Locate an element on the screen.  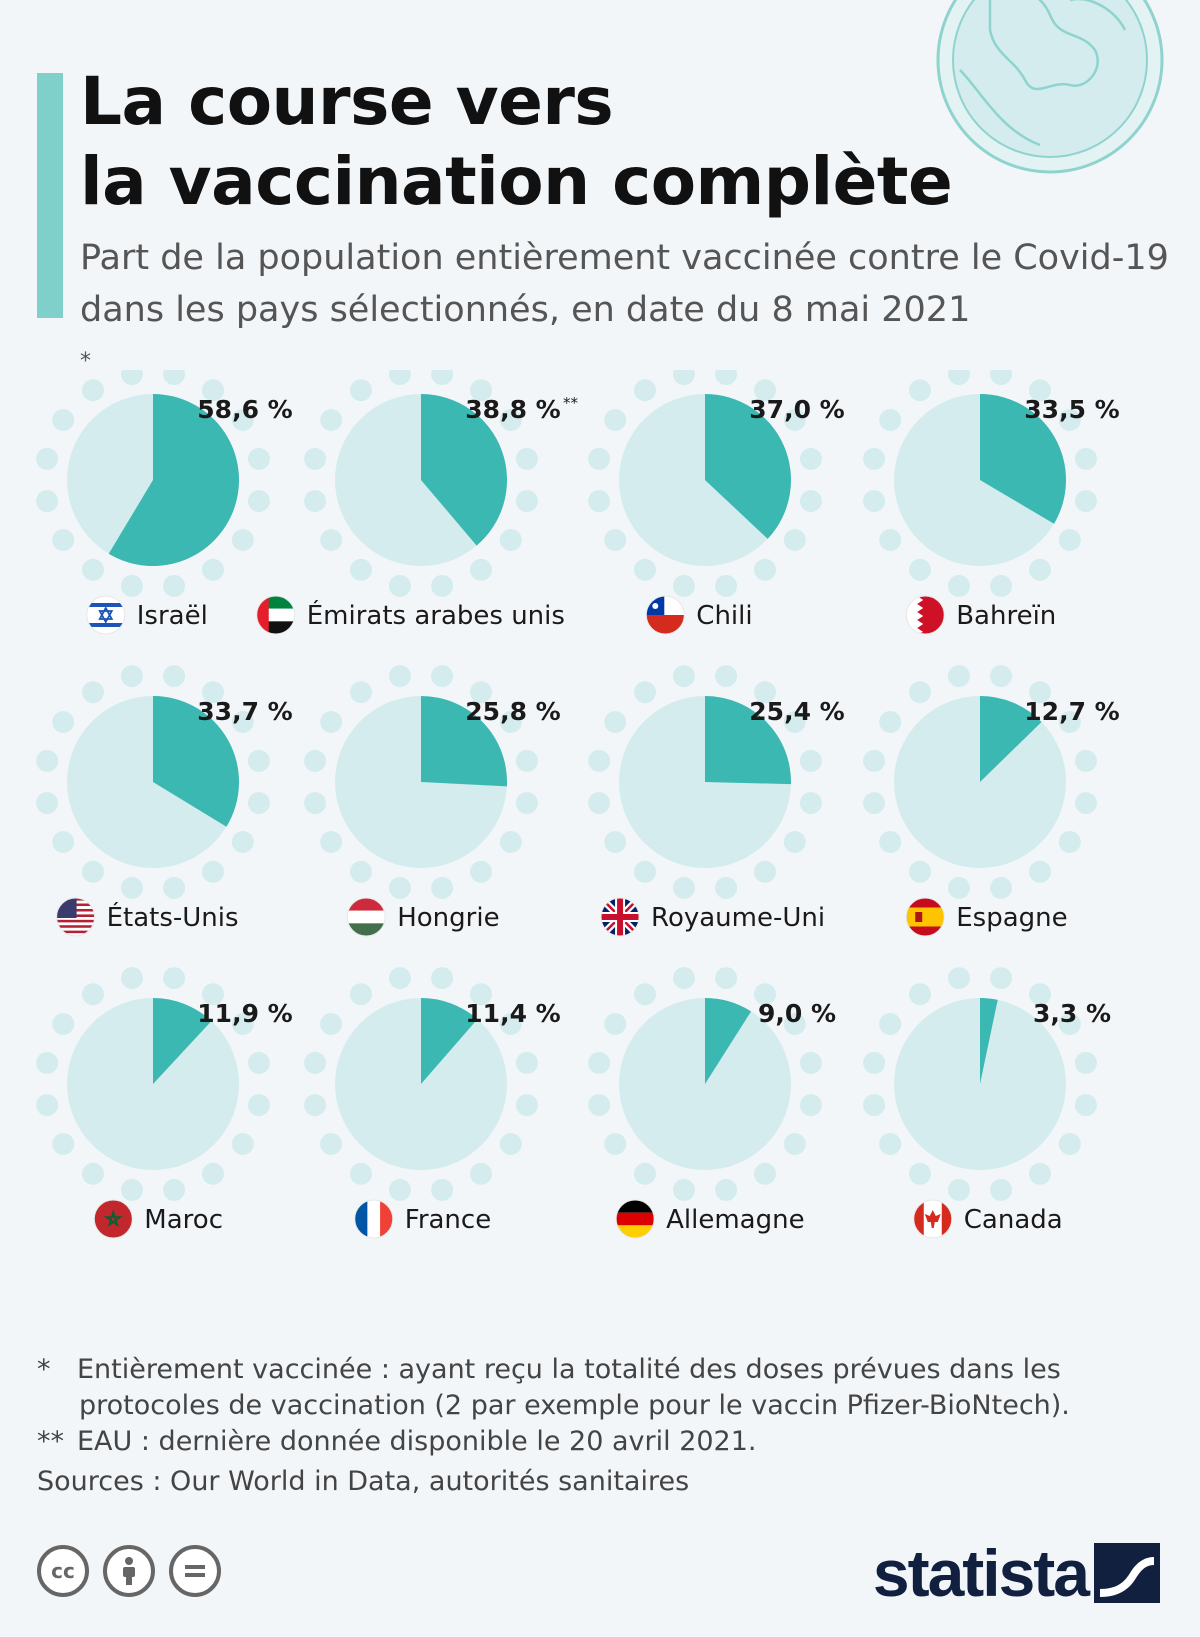
title-line-1: La course vers is located at coordinates (347, 101).